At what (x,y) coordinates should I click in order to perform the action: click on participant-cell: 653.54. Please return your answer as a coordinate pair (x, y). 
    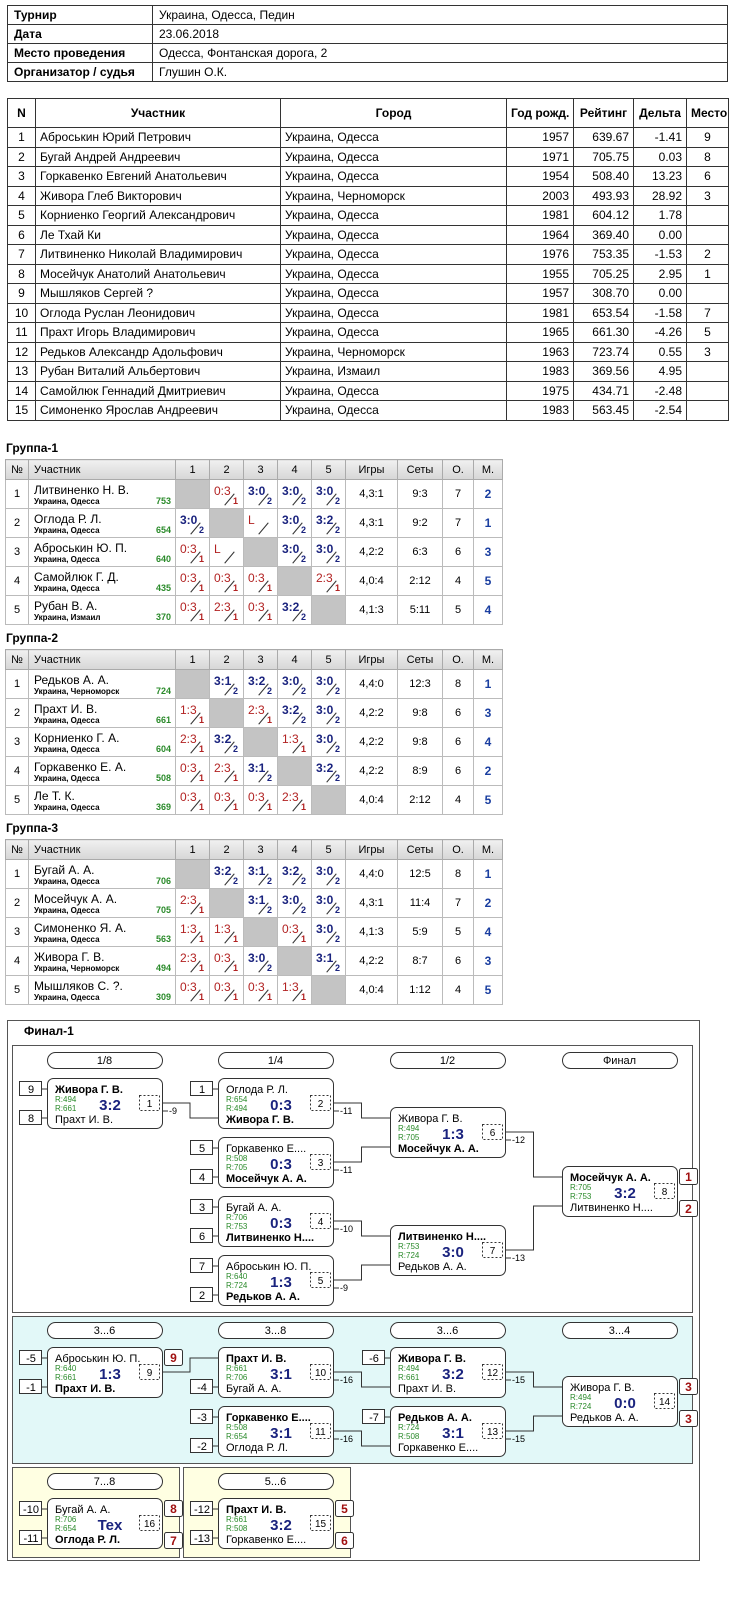
    Looking at the image, I should click on (603, 312).